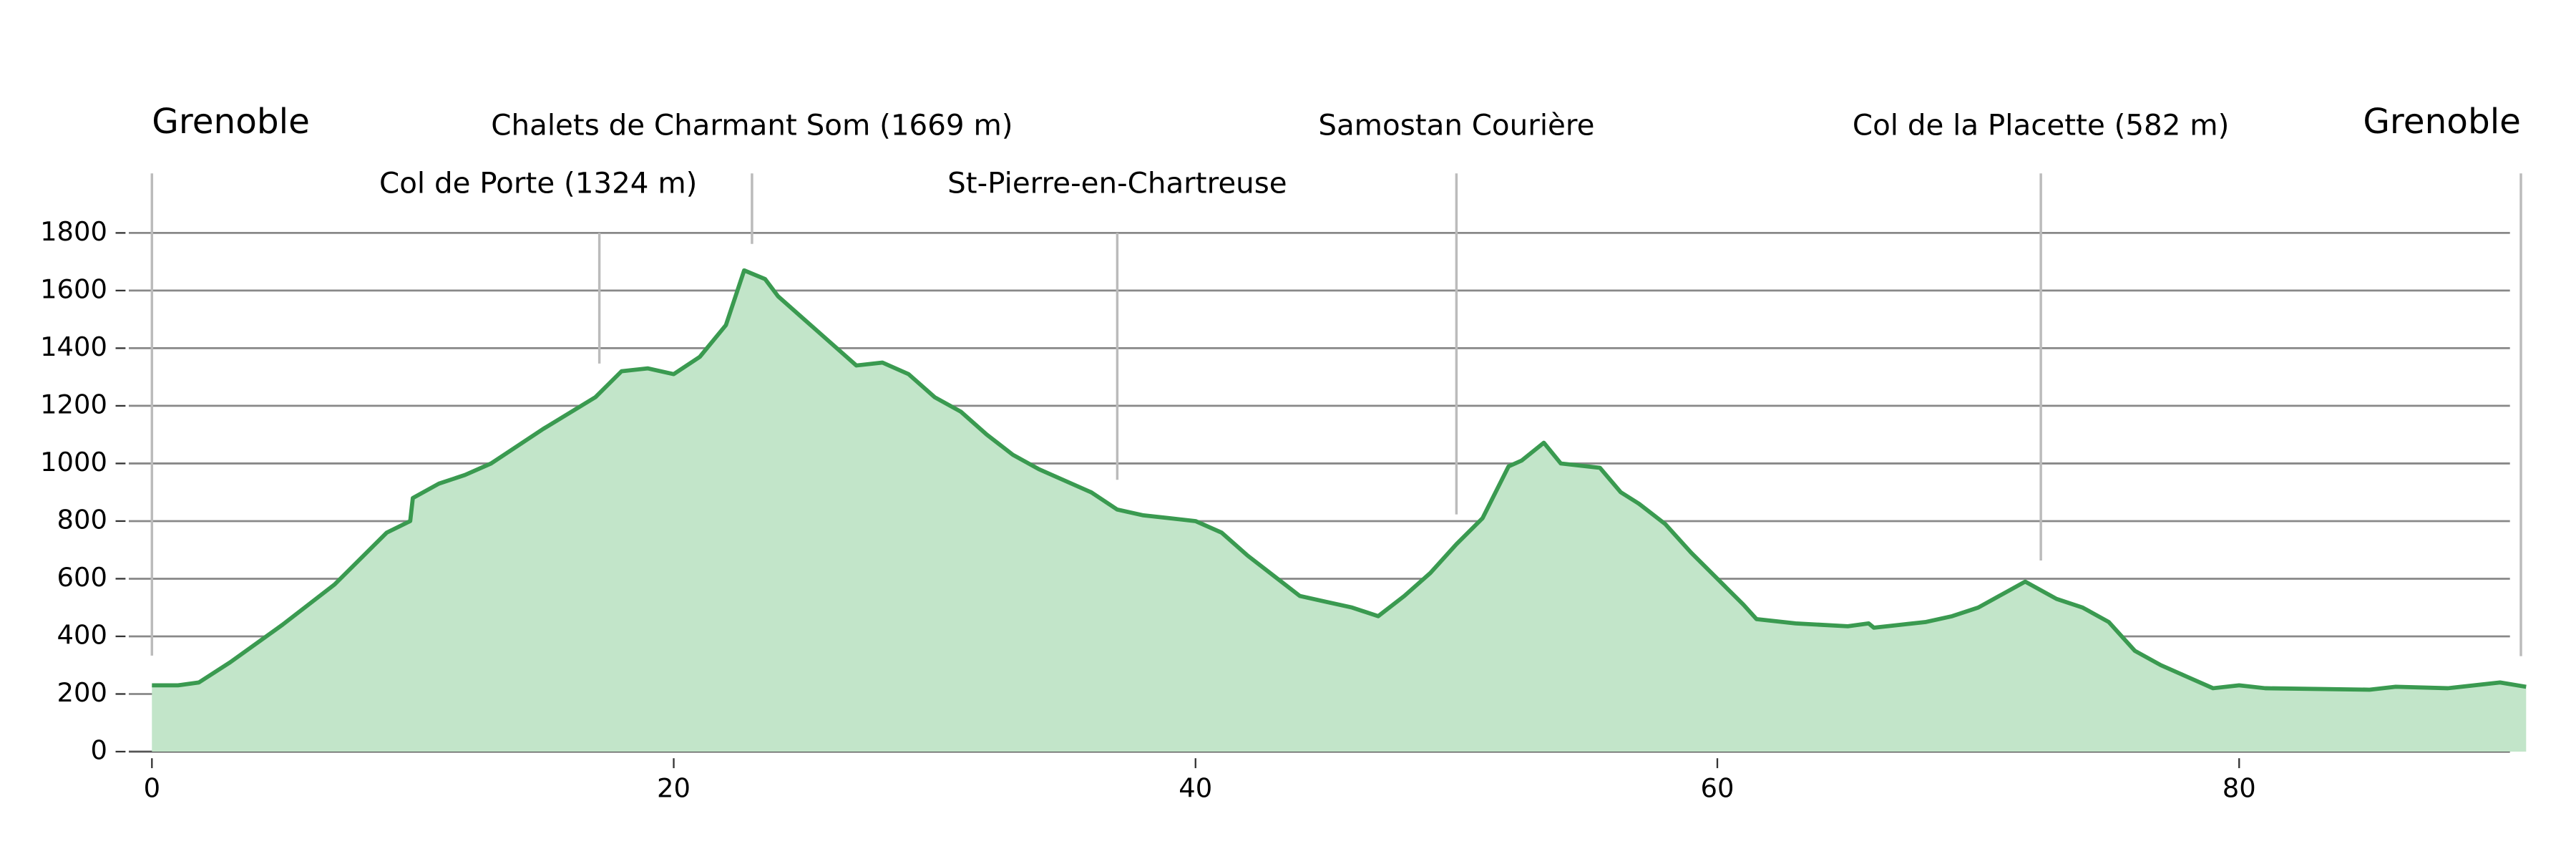  What do you see at coordinates (2041, 125) in the screenshot?
I see `annotation-label: Col de la Placette (582 m)` at bounding box center [2041, 125].